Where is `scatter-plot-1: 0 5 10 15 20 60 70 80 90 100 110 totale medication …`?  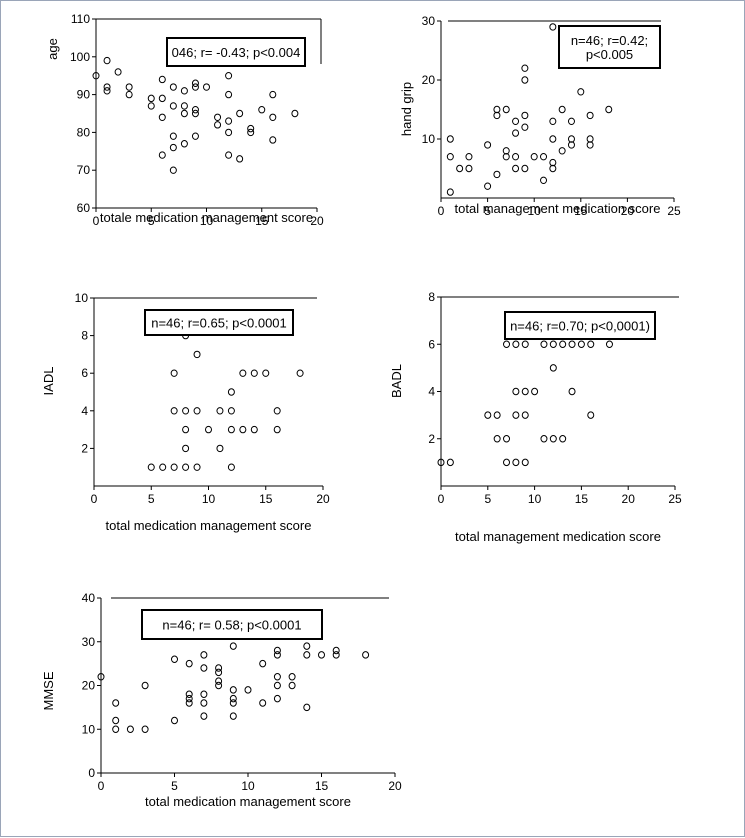 scatter-plot-1: 0 5 10 15 20 60 70 80 90 100 110 totale medication … is located at coordinates (184, 120).